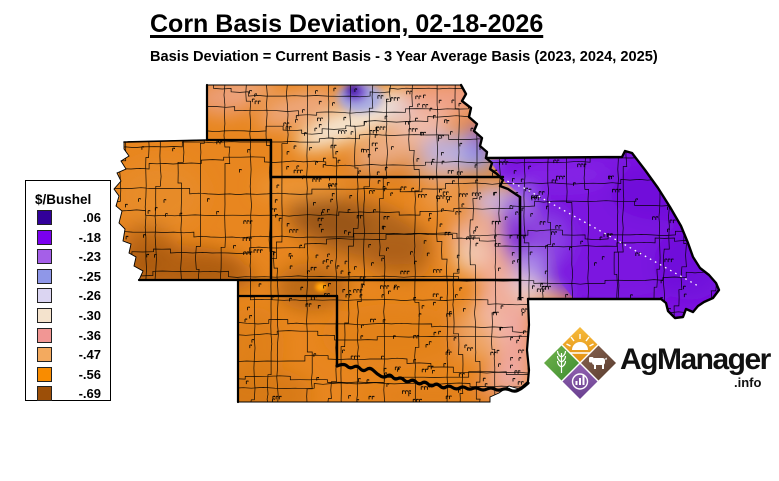 The height and width of the screenshot is (481, 779). What do you see at coordinates (598, 363) in the screenshot?
I see `cattle-diamond` at bounding box center [598, 363].